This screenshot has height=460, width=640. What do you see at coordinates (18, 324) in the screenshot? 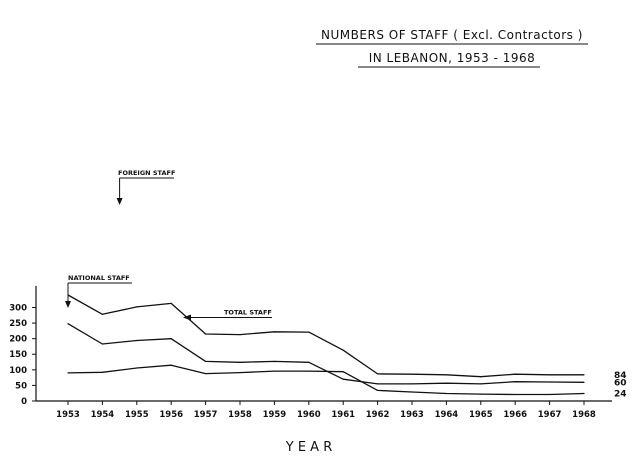
I see `y-tick-label: 250` at bounding box center [18, 324].